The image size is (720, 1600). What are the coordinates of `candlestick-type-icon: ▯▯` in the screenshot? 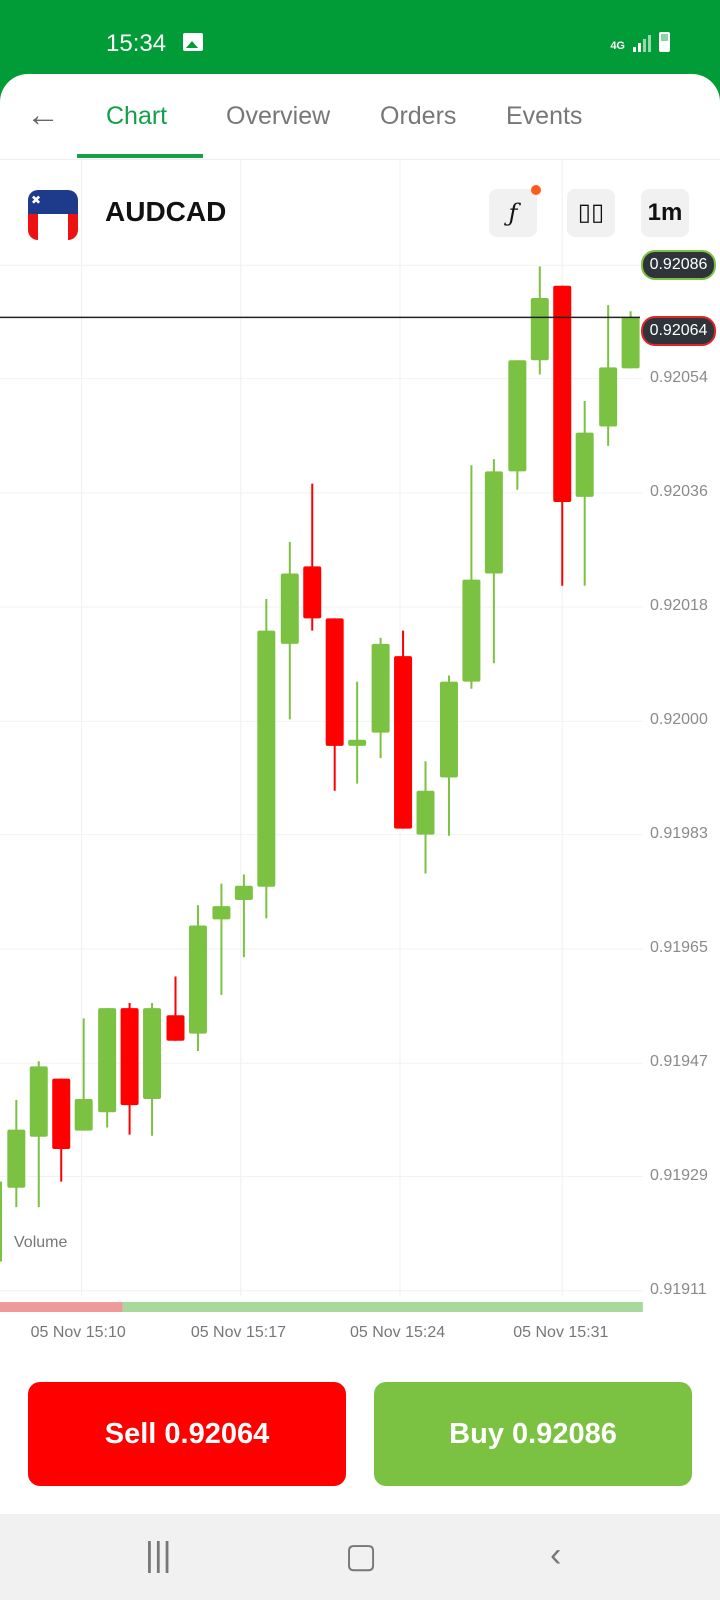 It's located at (591, 212).